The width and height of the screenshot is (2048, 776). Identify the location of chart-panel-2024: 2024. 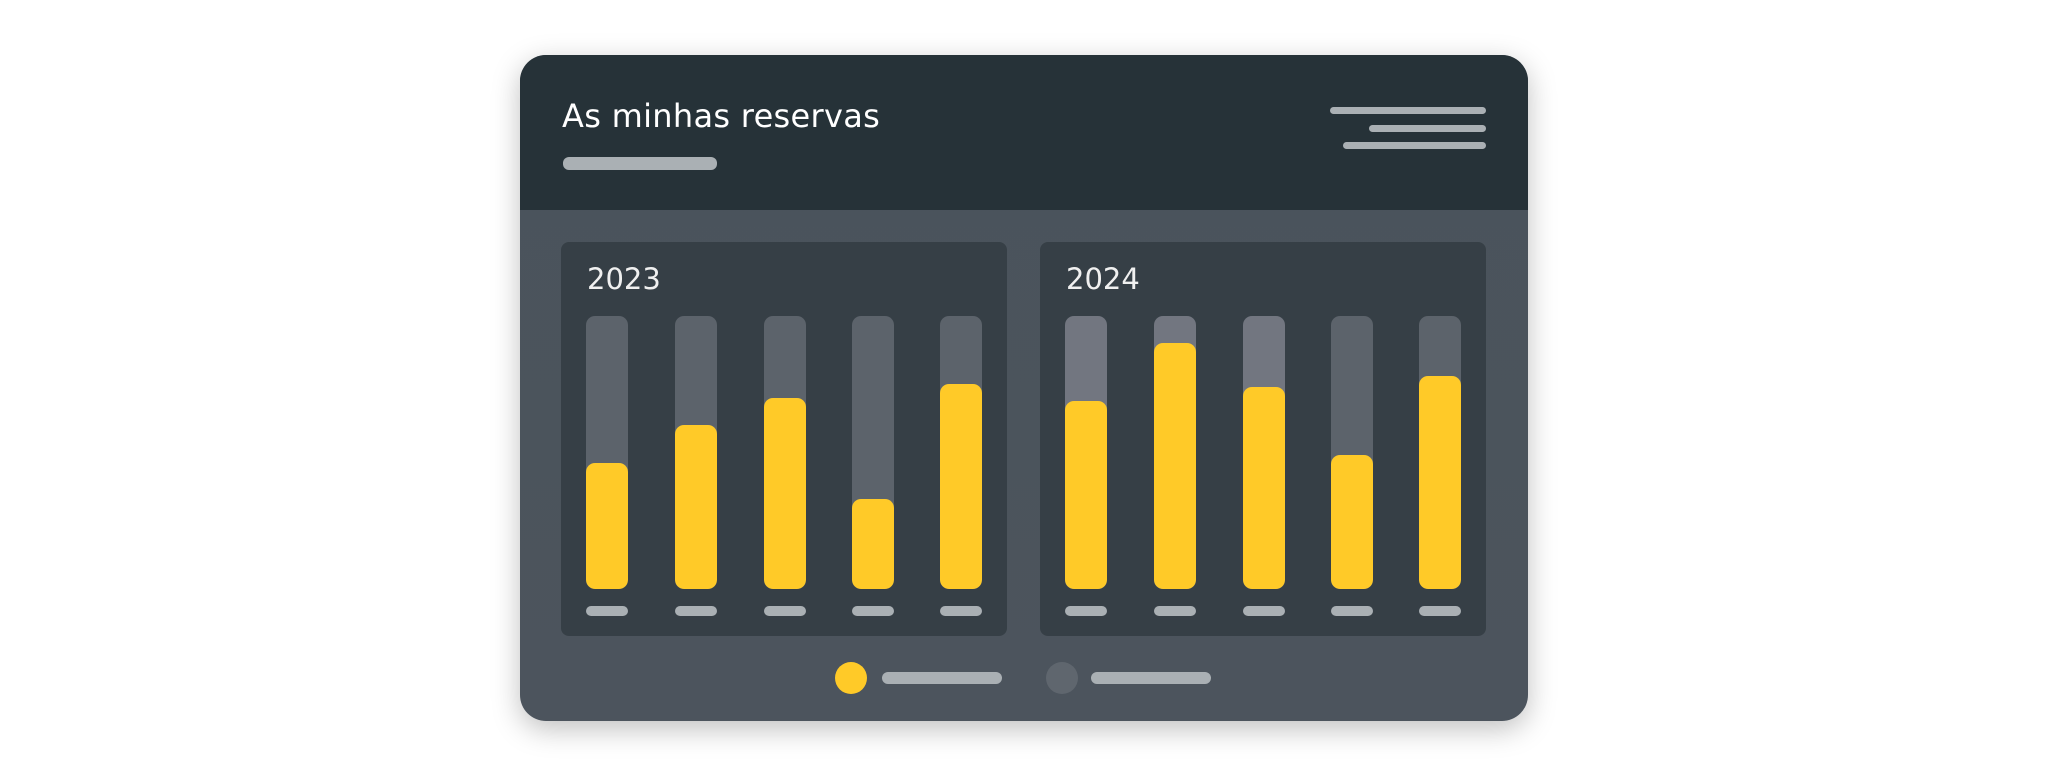
(1263, 439).